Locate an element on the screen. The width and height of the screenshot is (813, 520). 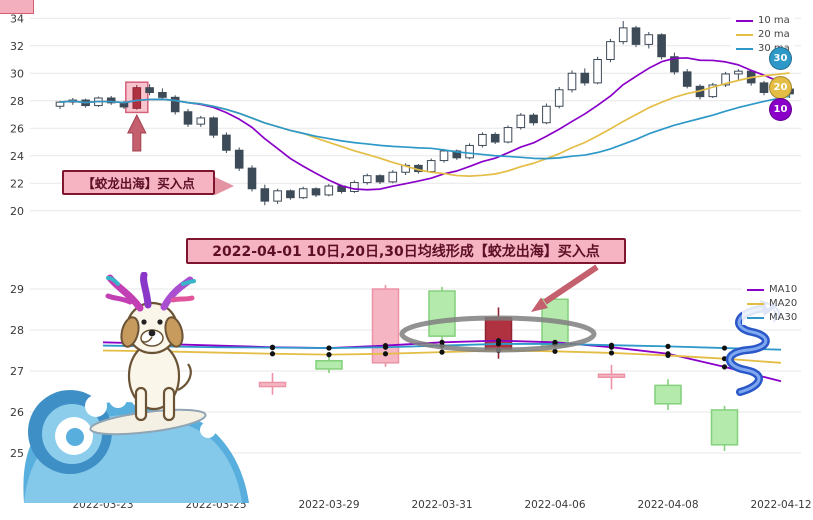
dragon-antlers is located at coordinates (150, 292).